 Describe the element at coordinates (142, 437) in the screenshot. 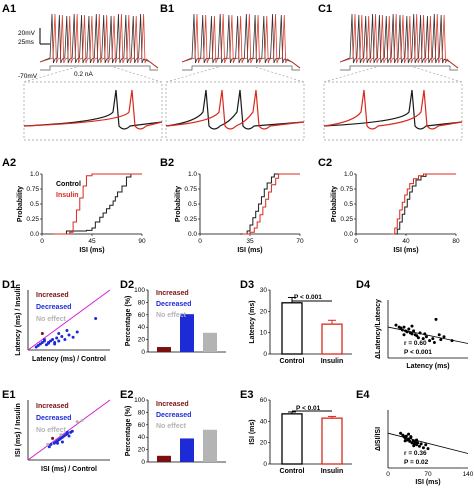

I see `E2-ytick-label: 40` at that location.